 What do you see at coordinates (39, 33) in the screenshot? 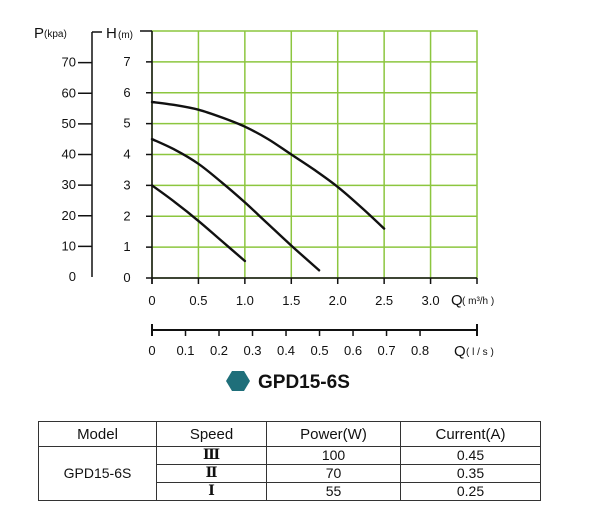
I see `y2-axis-label: P` at bounding box center [39, 33].